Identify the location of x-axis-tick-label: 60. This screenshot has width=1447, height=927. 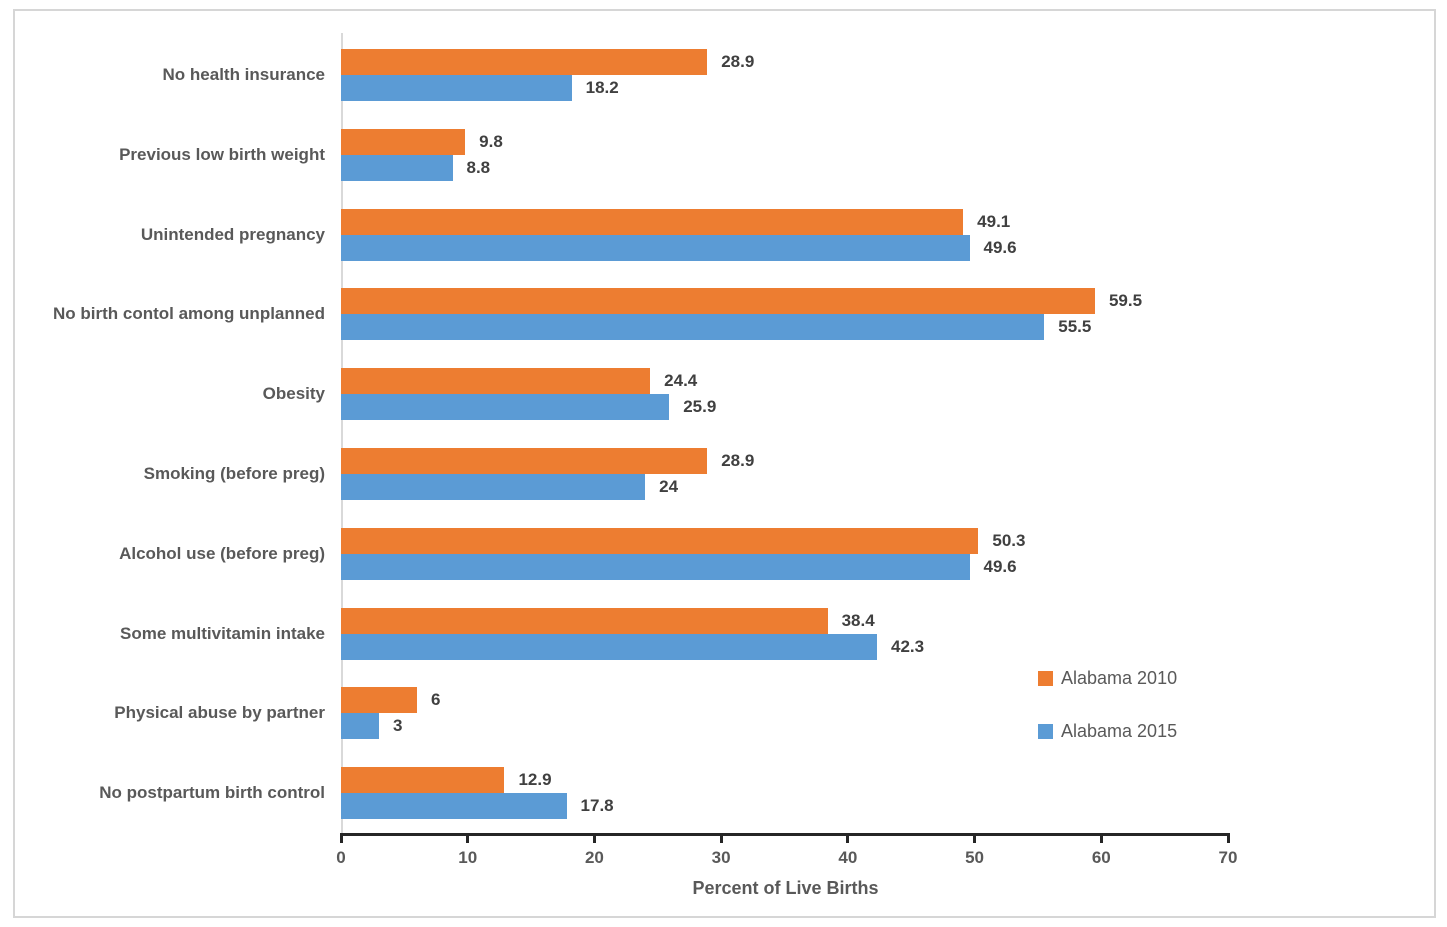
(1101, 857).